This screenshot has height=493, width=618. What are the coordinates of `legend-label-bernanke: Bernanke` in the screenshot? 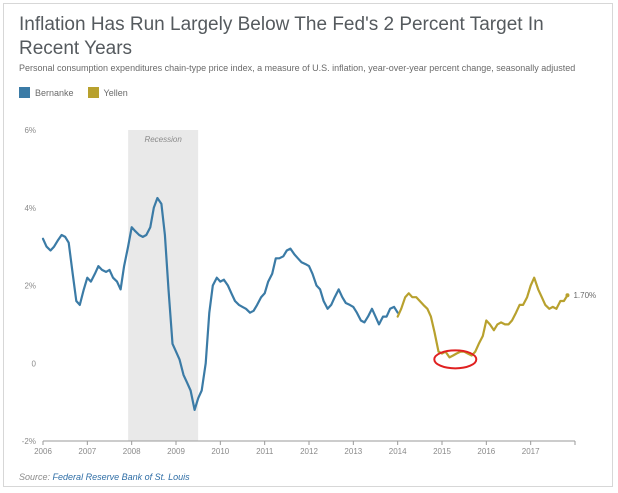 It's located at (54, 92).